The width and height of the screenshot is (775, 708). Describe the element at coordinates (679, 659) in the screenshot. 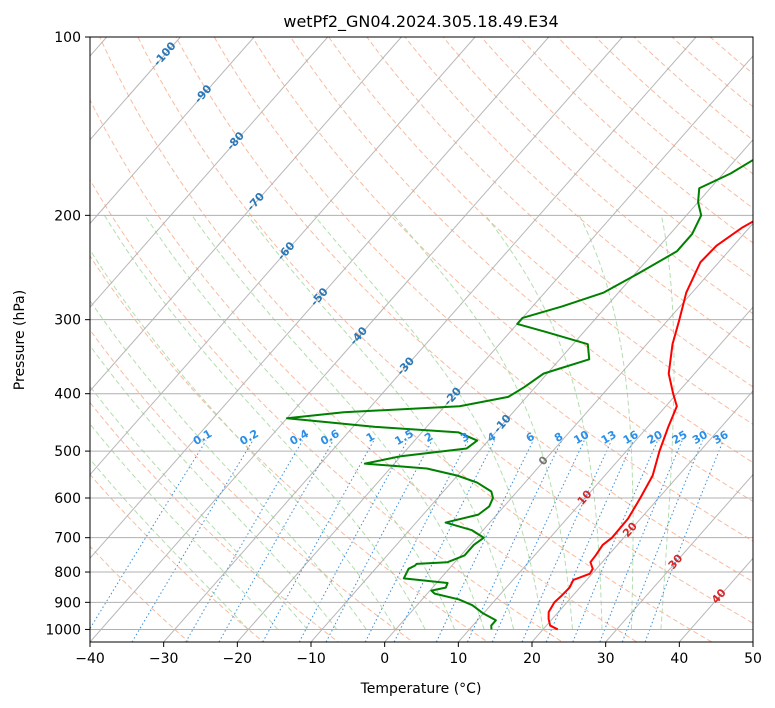

I see `x-tick-label: 40` at that location.